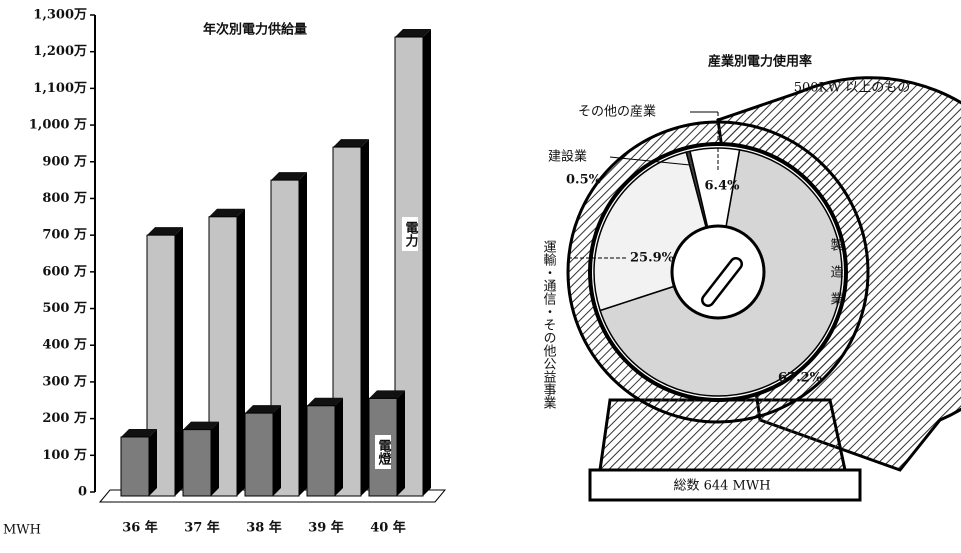  I want to click on value-label: 67.2%, so click(800, 378).